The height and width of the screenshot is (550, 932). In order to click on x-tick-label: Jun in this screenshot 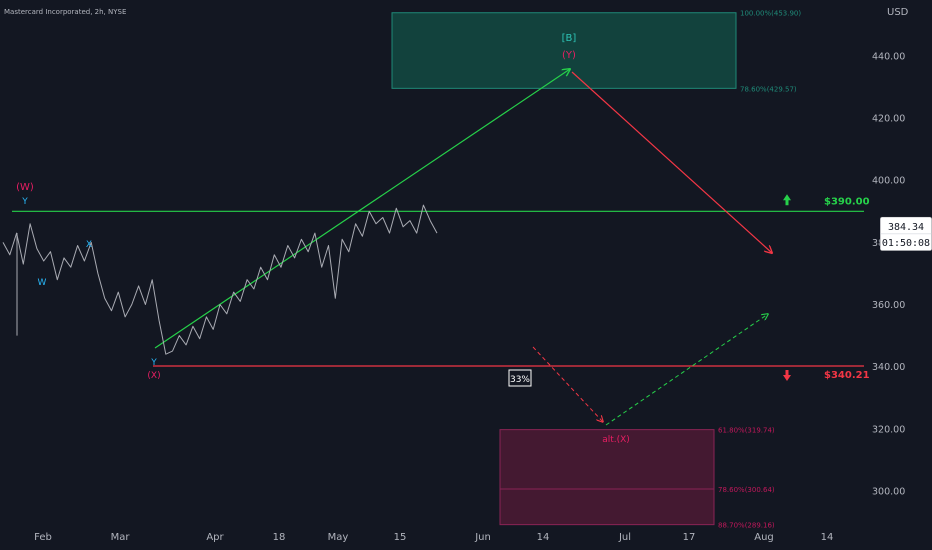, I will do `click(482, 537)`.